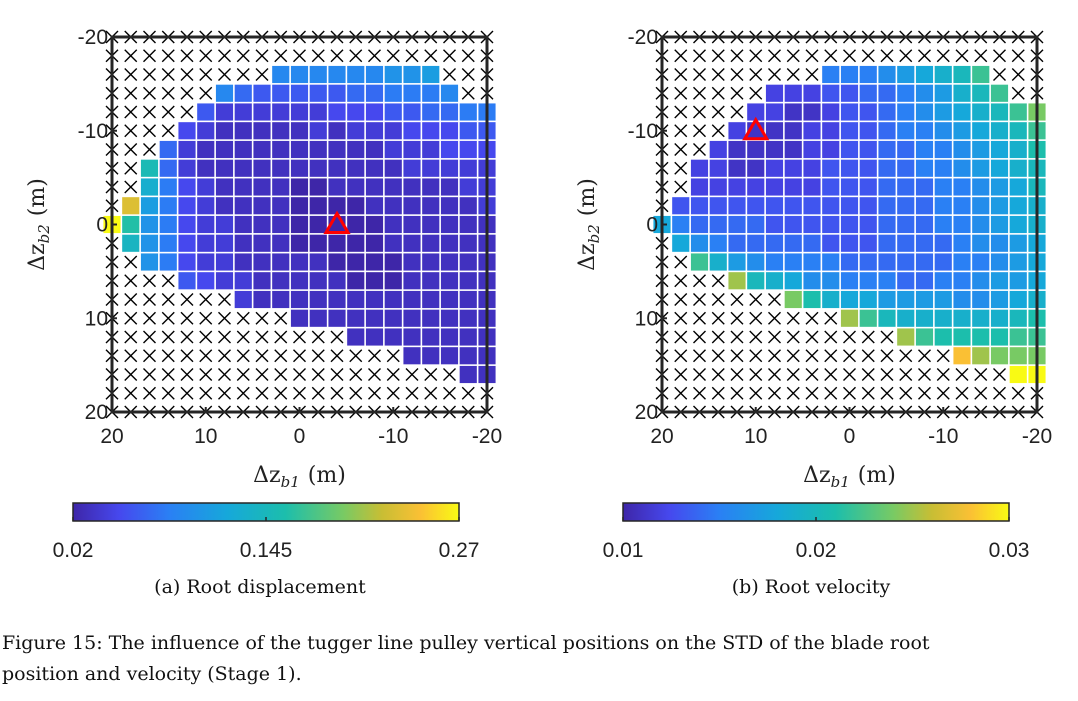 Image resolution: width=1078 pixels, height=701 pixels. Describe the element at coordinates (39, 224) in the screenshot. I see `y-axis-label: Δzb2(m)` at that location.